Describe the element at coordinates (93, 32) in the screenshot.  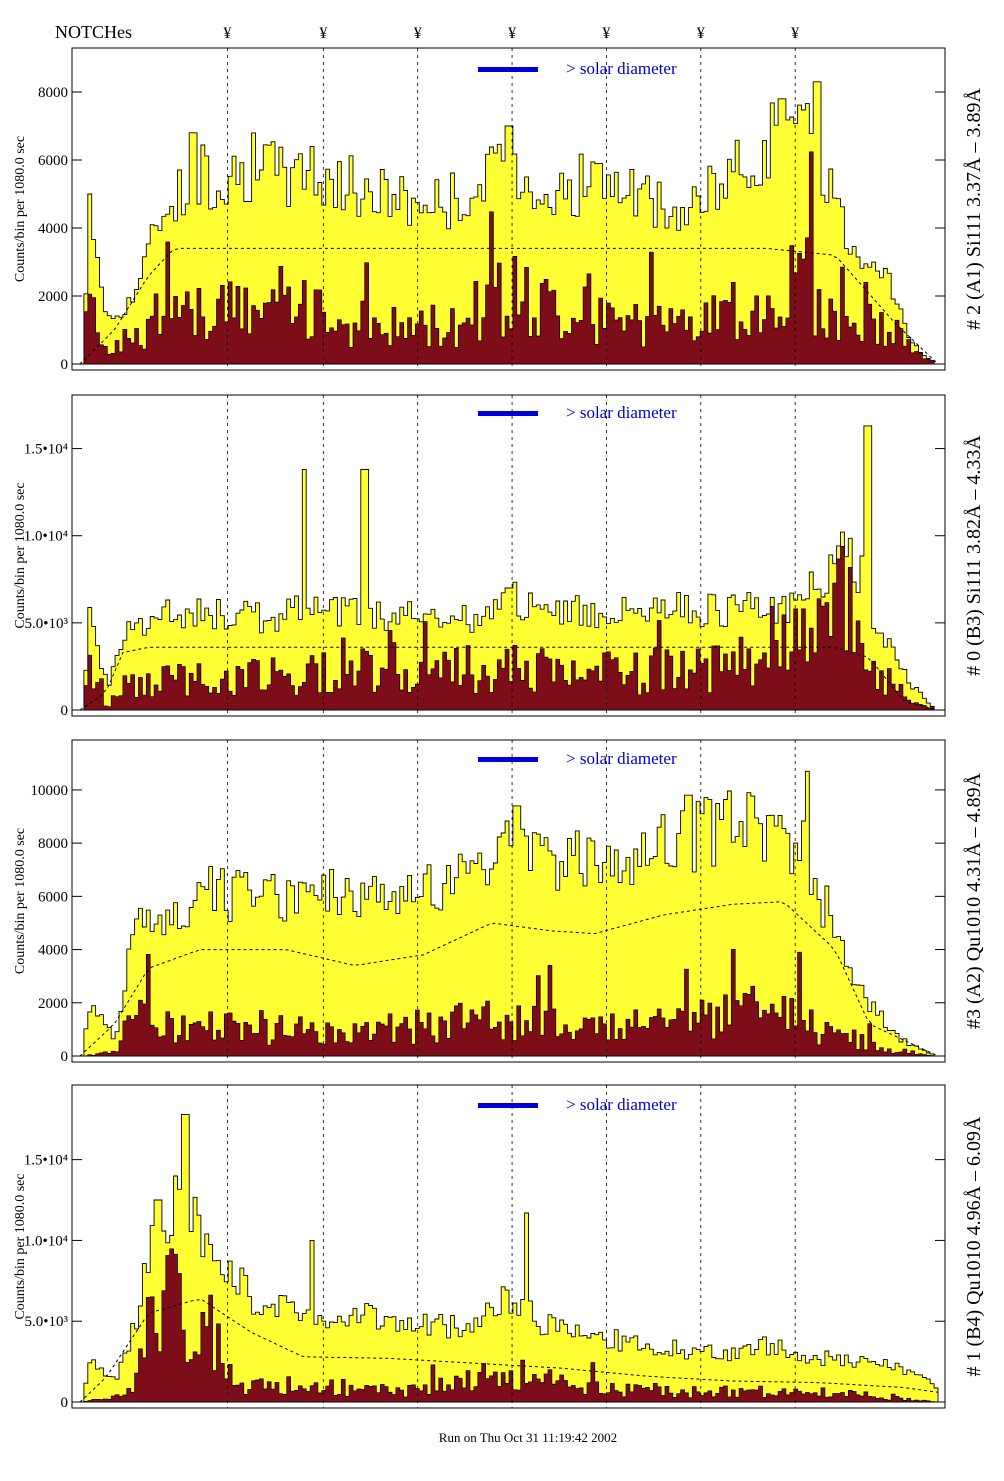
I see `notches-label: NOTCHes` at that location.